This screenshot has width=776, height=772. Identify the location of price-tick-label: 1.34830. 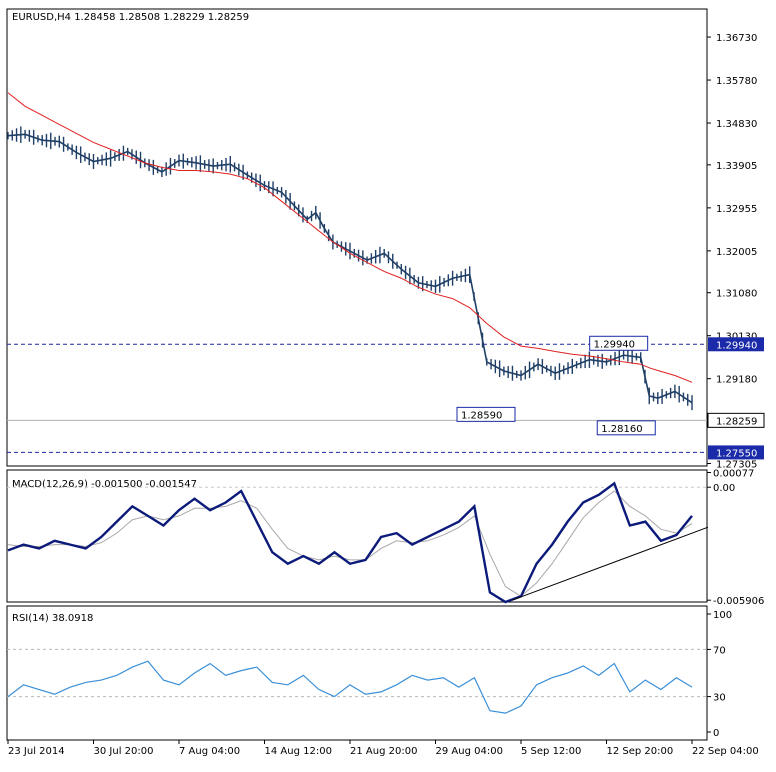
(736, 124).